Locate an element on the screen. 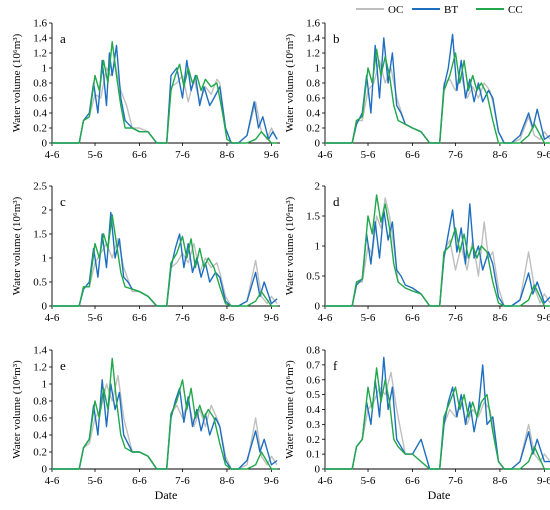  y-tick-label: 2 is located at coordinates (45, 211).